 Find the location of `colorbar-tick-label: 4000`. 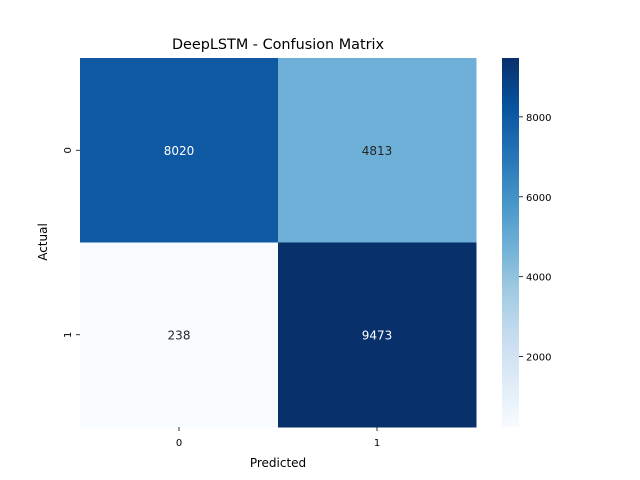

colorbar-tick-label: 4000 is located at coordinates (538, 278).